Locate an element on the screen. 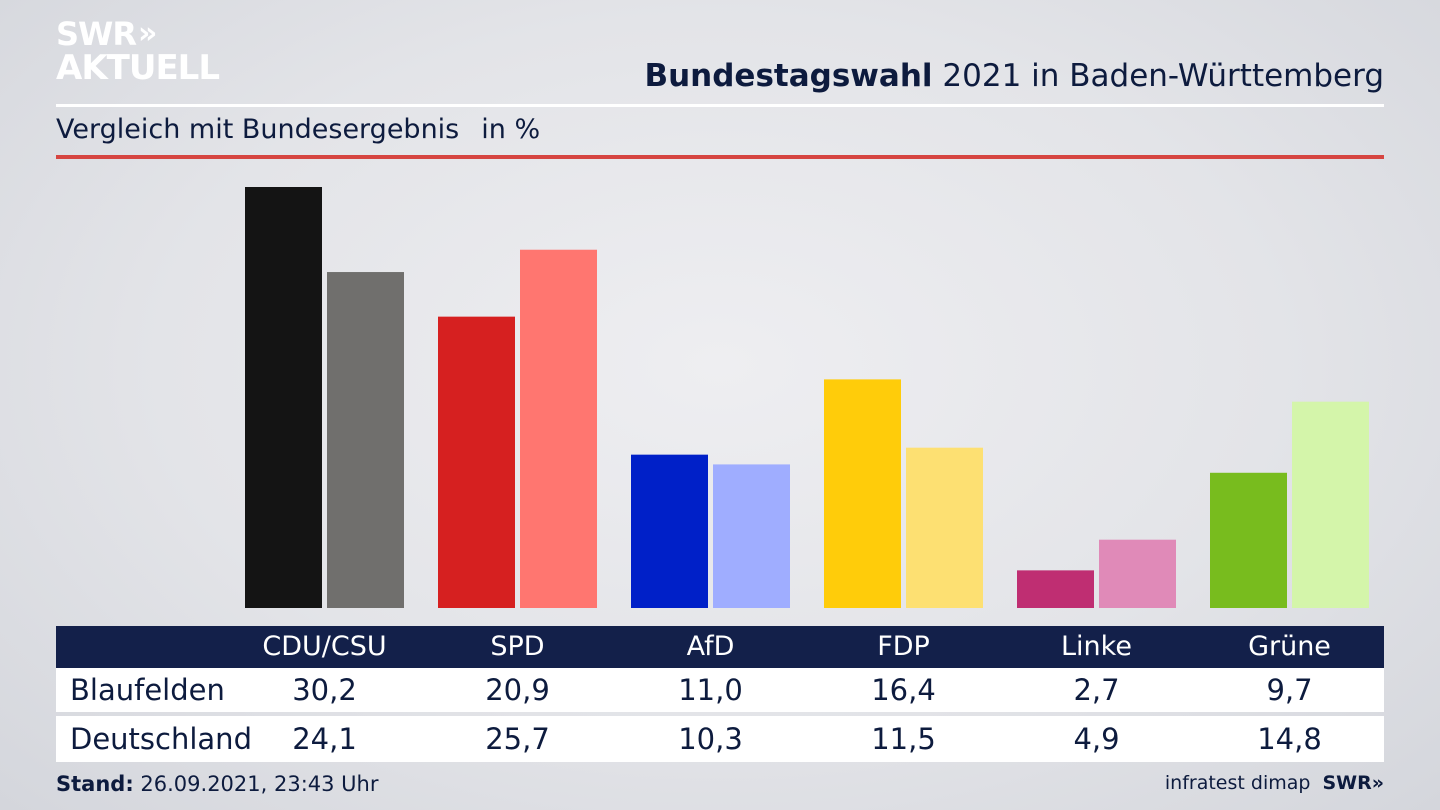 The width and height of the screenshot is (1440, 810). swr-brand-text: SWR is located at coordinates (1347, 783).